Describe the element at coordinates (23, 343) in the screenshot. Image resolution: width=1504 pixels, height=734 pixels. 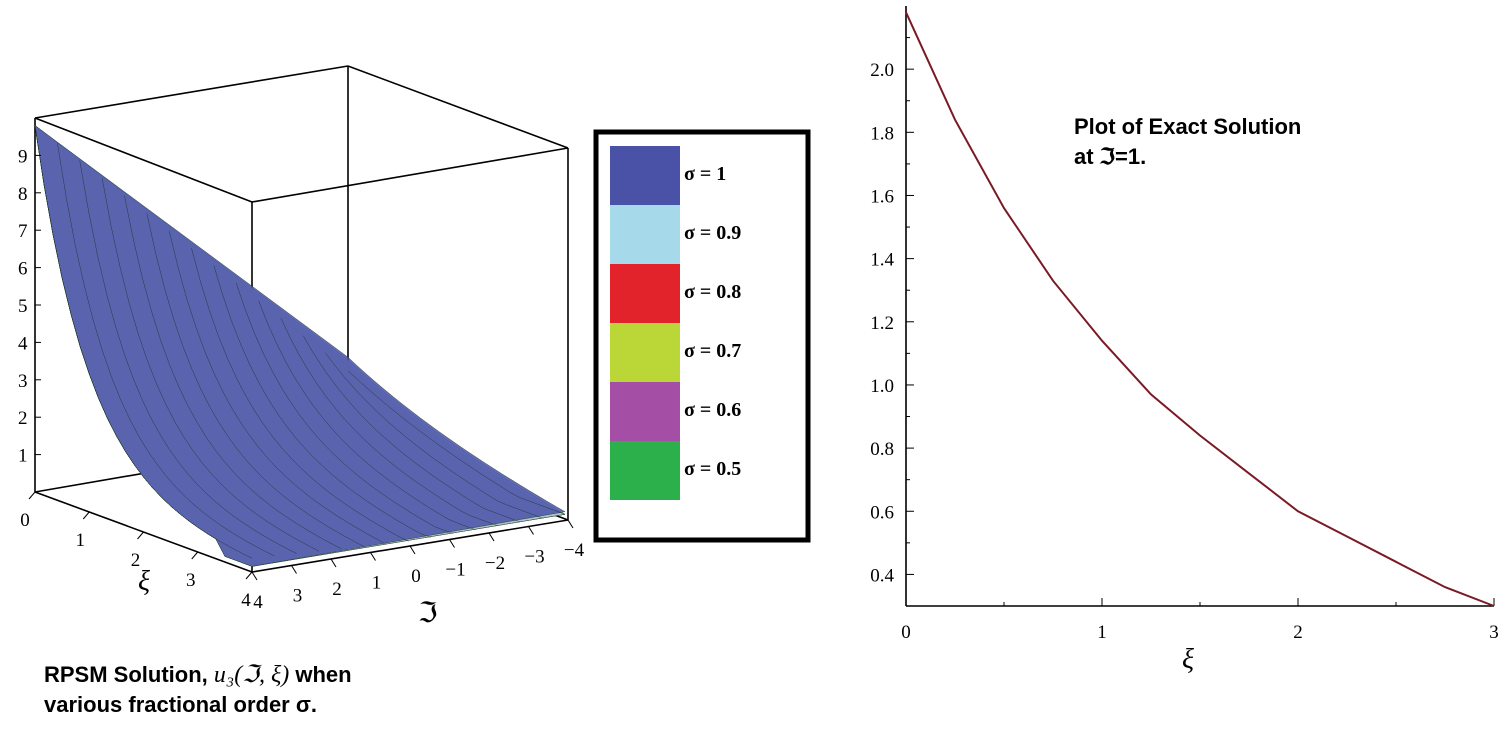
I see `z-tick-label: 4` at that location.